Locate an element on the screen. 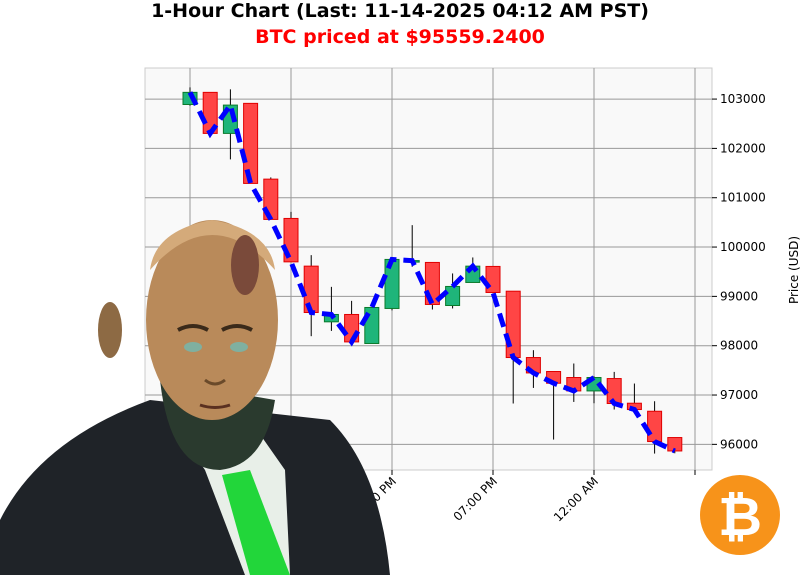  y-tick-label: 99000 is located at coordinates (739, 296).